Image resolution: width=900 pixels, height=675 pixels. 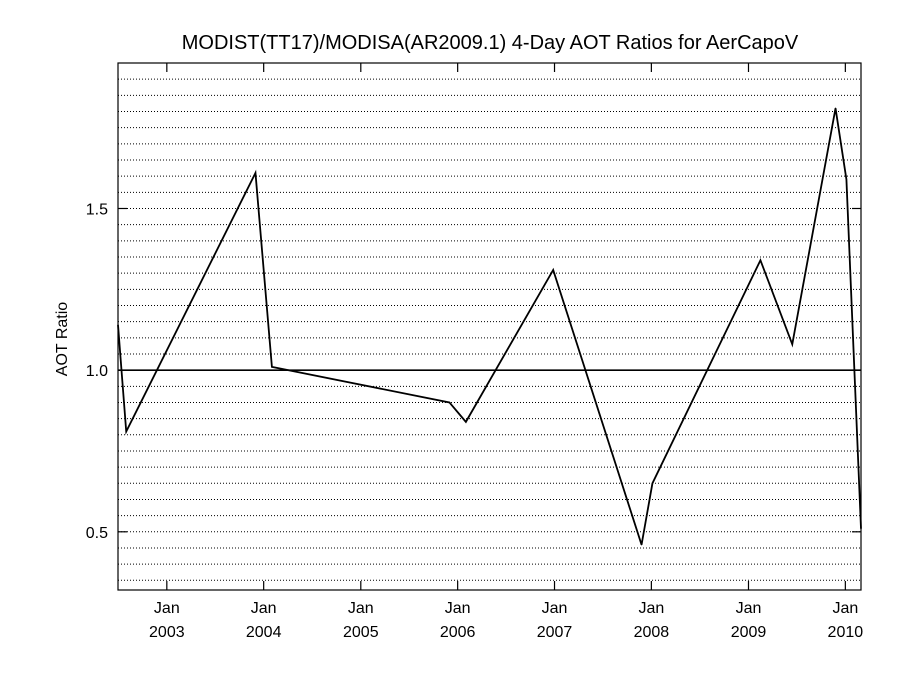 What do you see at coordinates (167, 632) in the screenshot?
I see `x-tick-year: 2003` at bounding box center [167, 632].